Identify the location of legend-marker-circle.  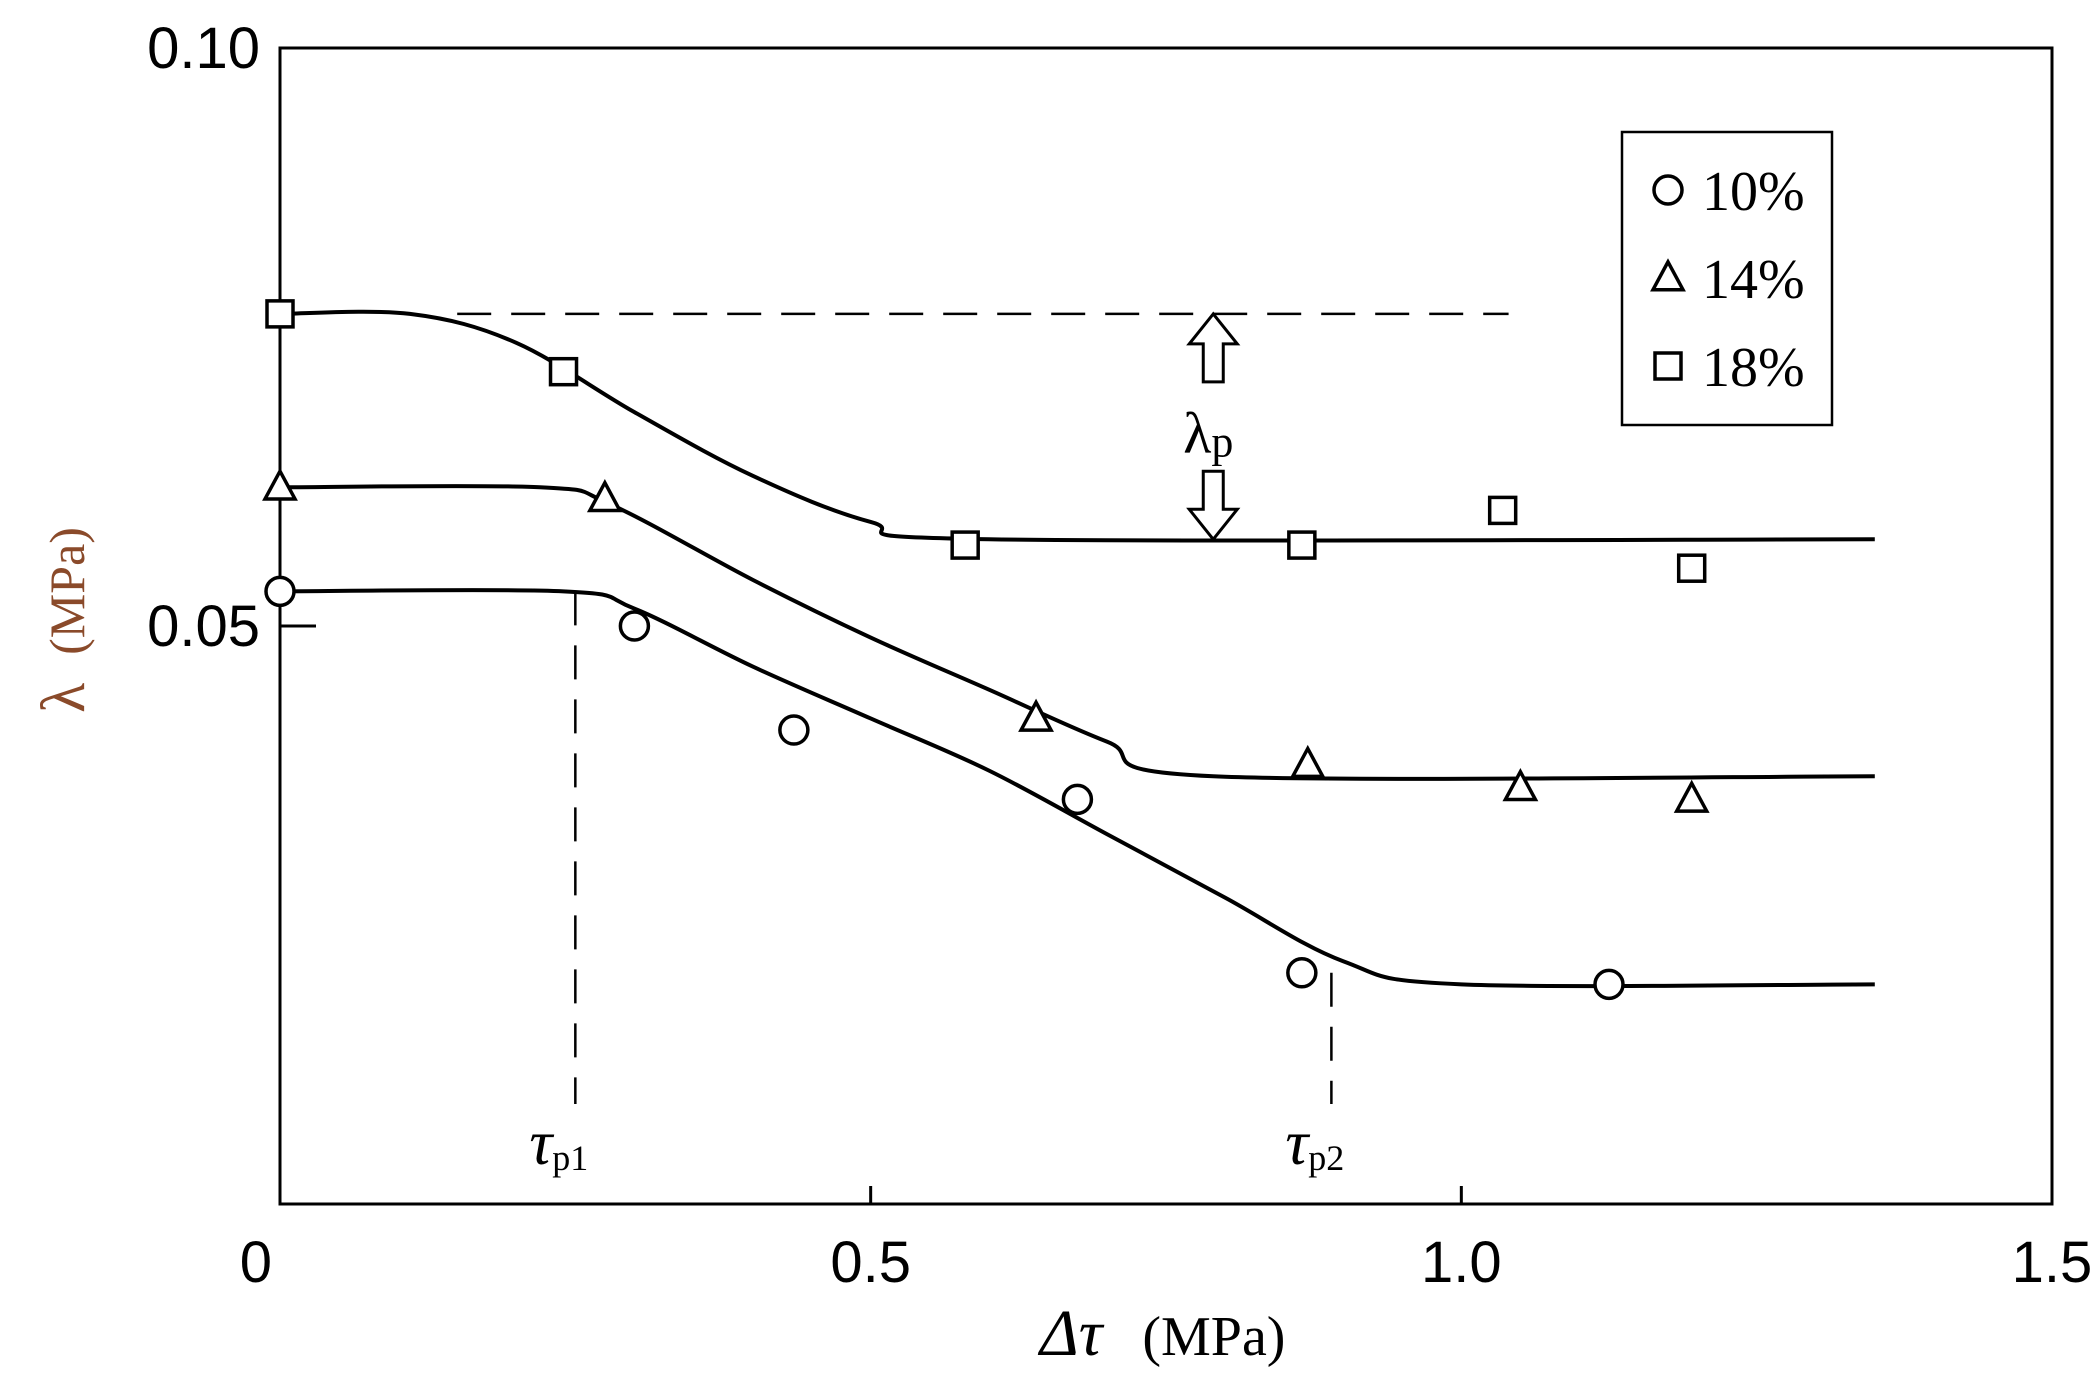
(1668, 190).